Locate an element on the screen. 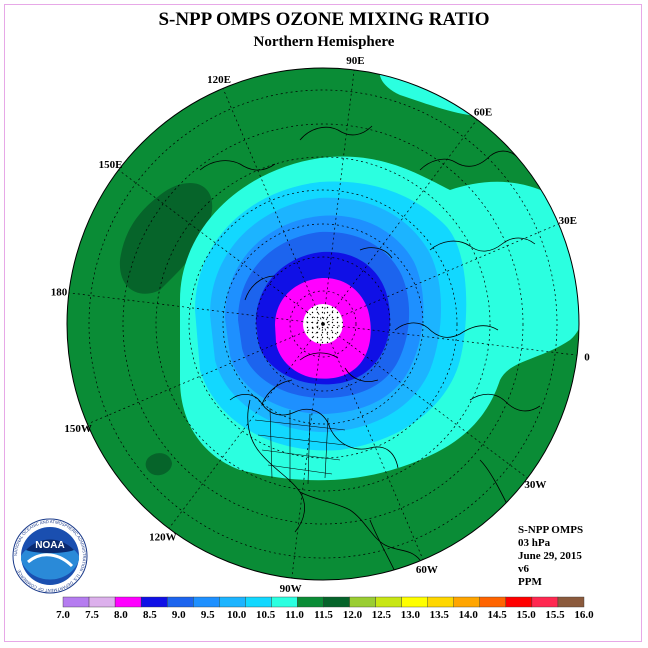  colorbar-tick-label: 13.0 is located at coordinates (411, 615).